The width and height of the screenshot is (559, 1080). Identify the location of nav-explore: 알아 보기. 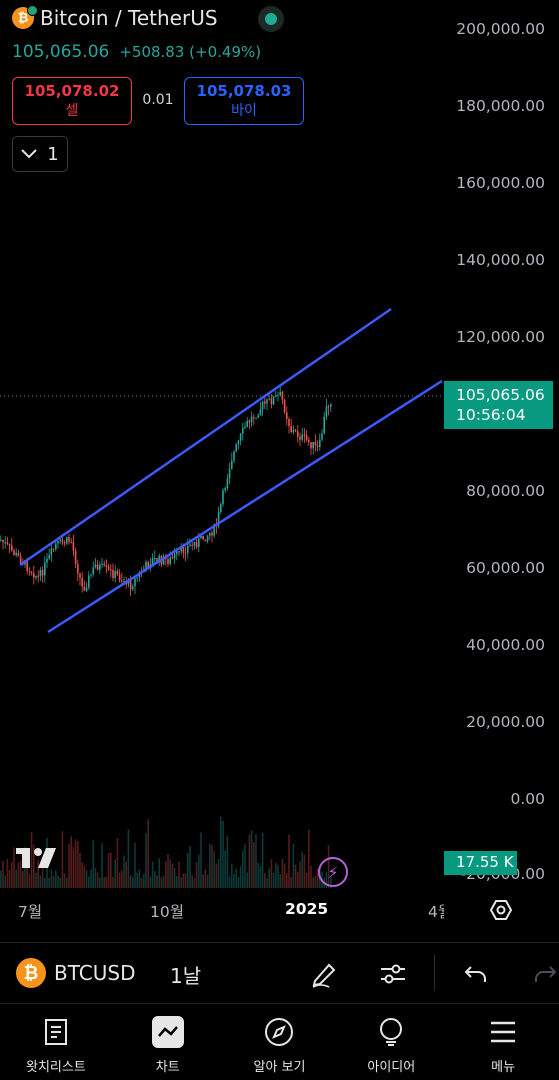
(280, 1043).